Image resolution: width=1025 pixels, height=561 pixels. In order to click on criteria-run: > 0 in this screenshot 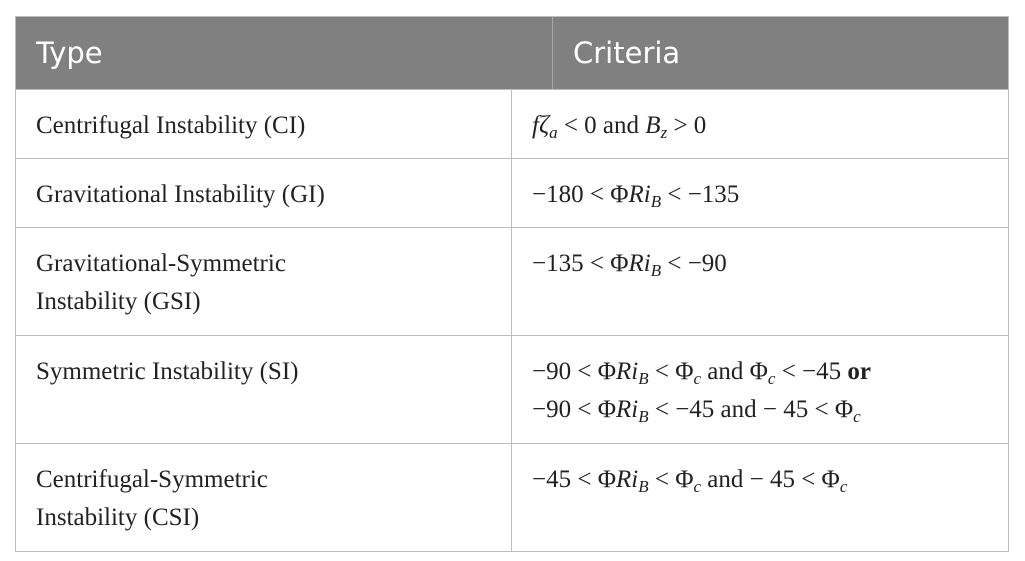, I will do `click(687, 125)`.